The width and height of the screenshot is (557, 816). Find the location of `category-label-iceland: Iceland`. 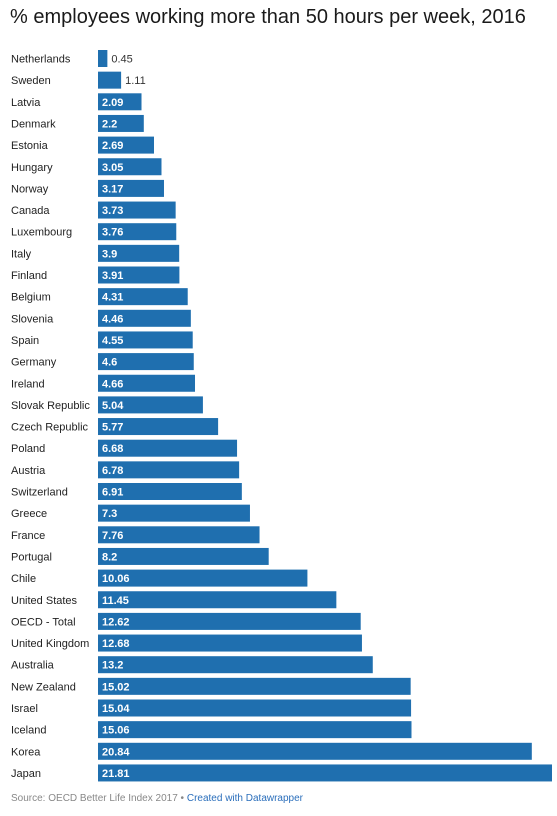

category-label-iceland: Iceland is located at coordinates (28, 731).